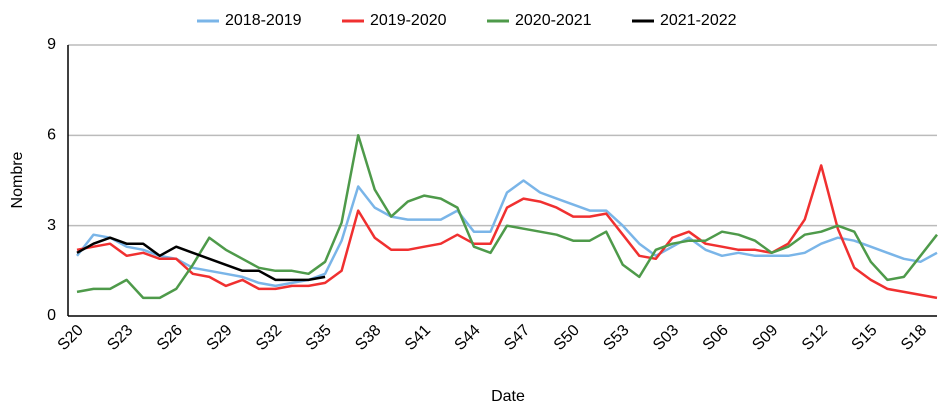  I want to click on series-line, so click(201, 259).